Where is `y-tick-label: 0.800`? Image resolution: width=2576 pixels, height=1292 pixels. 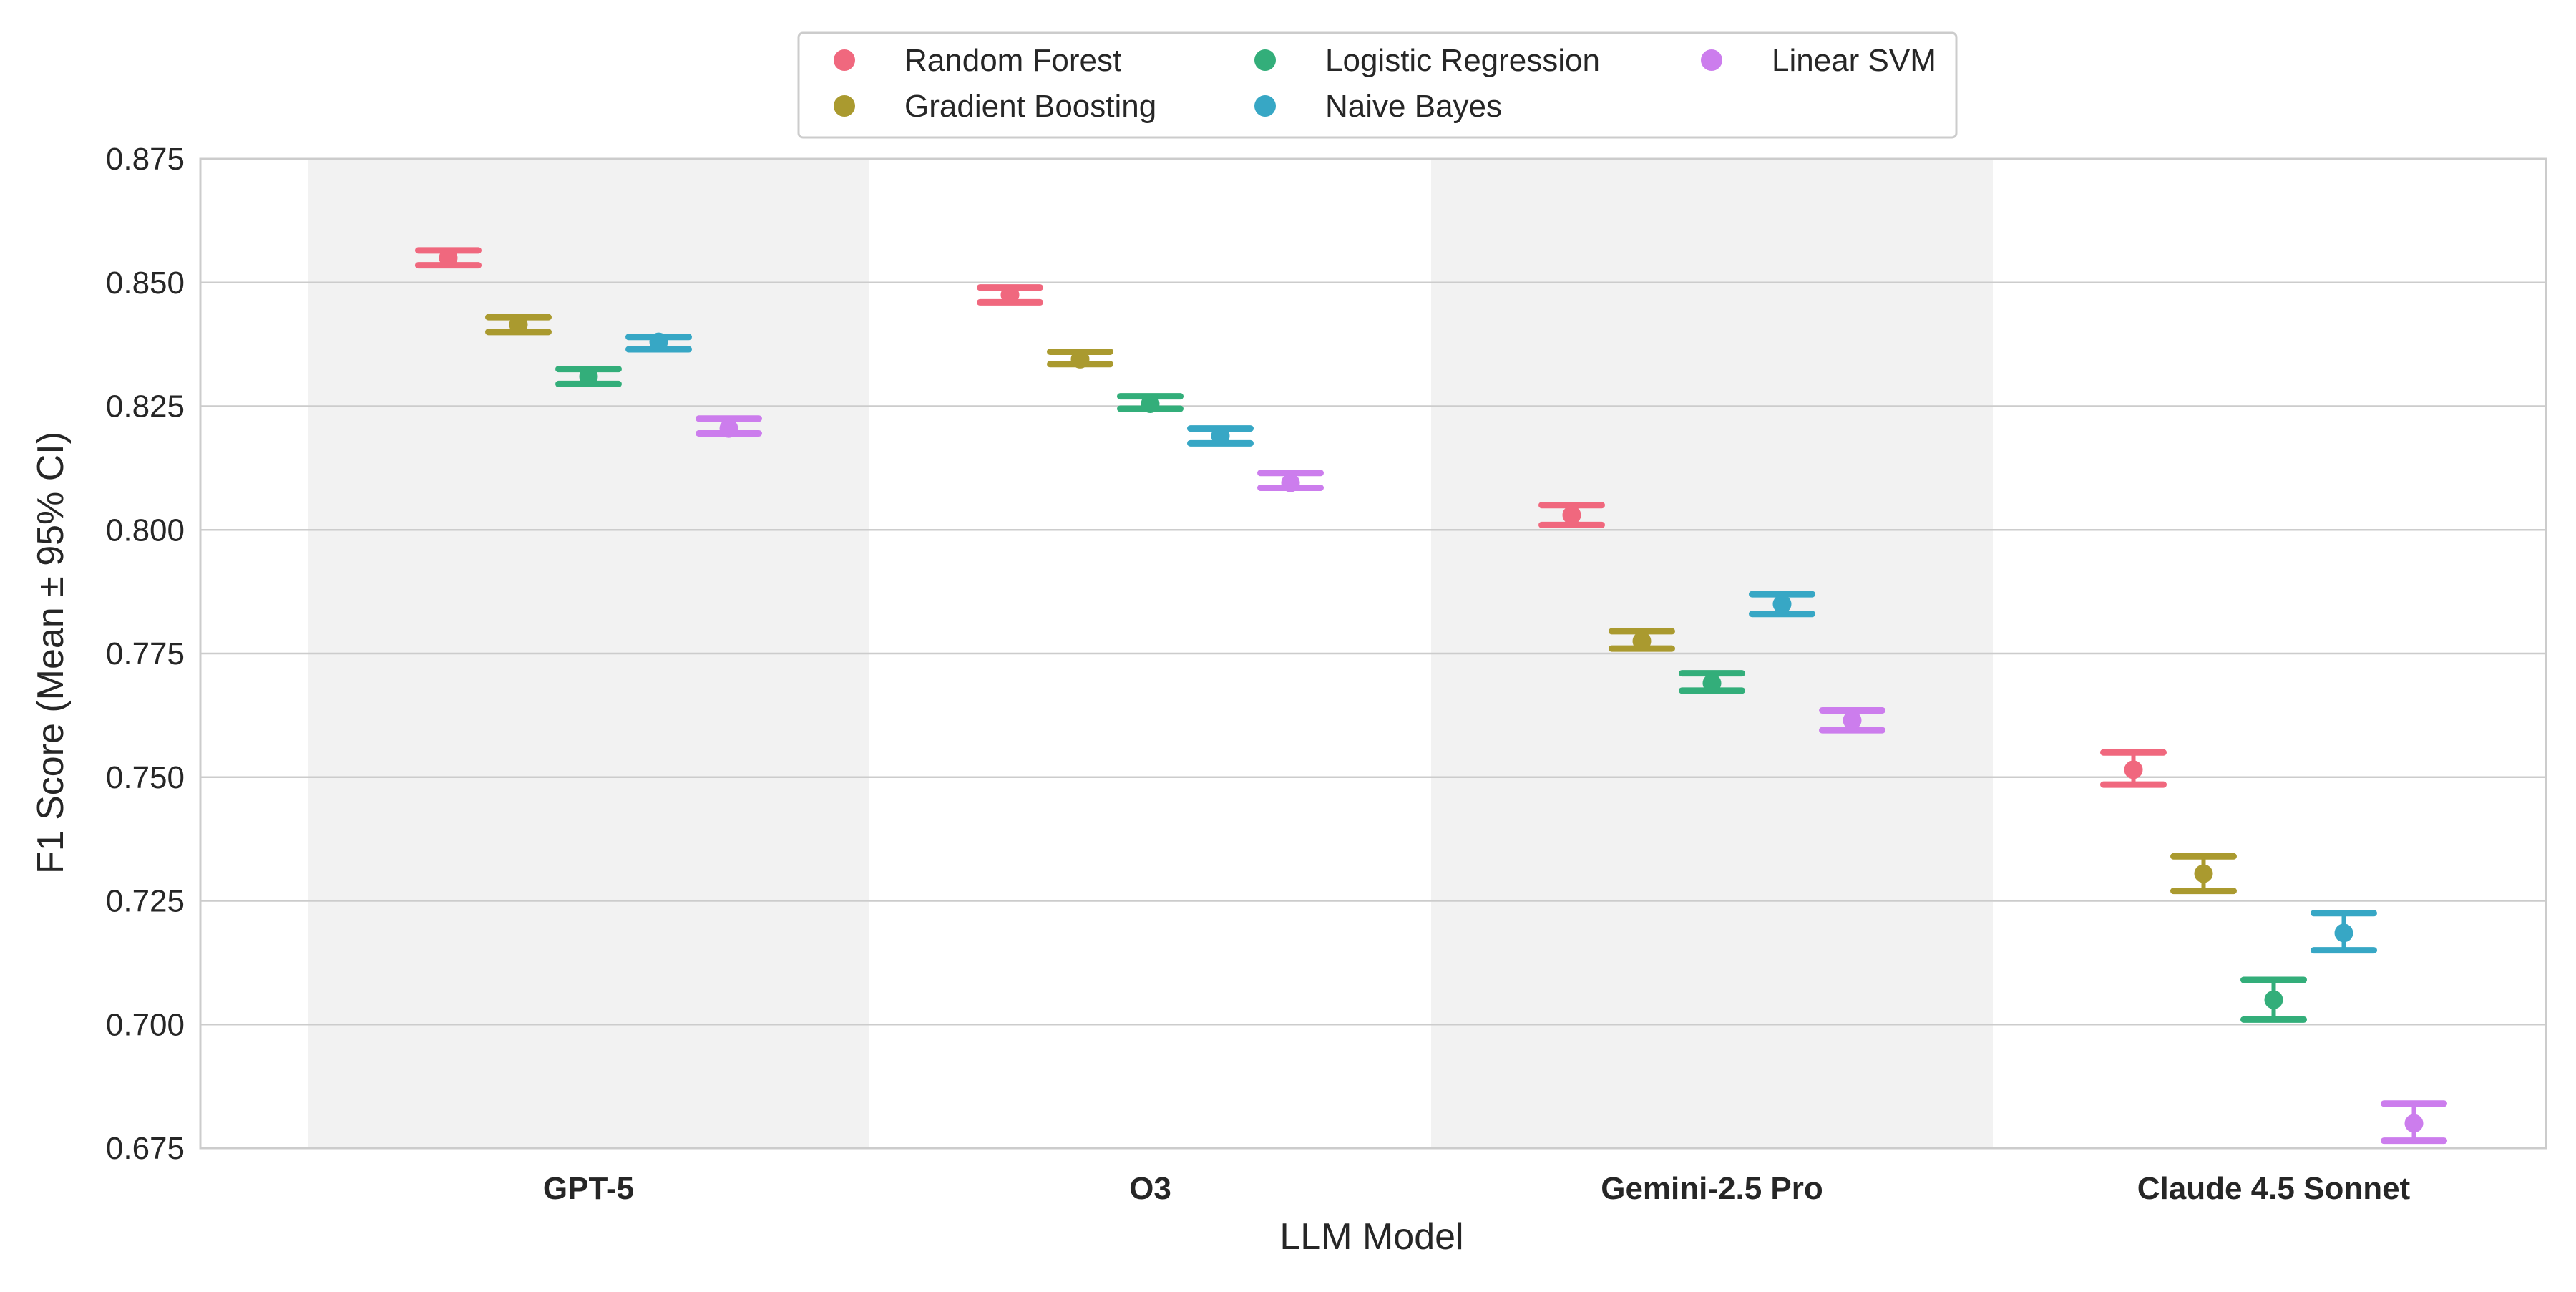 y-tick-label: 0.800 is located at coordinates (145, 530).